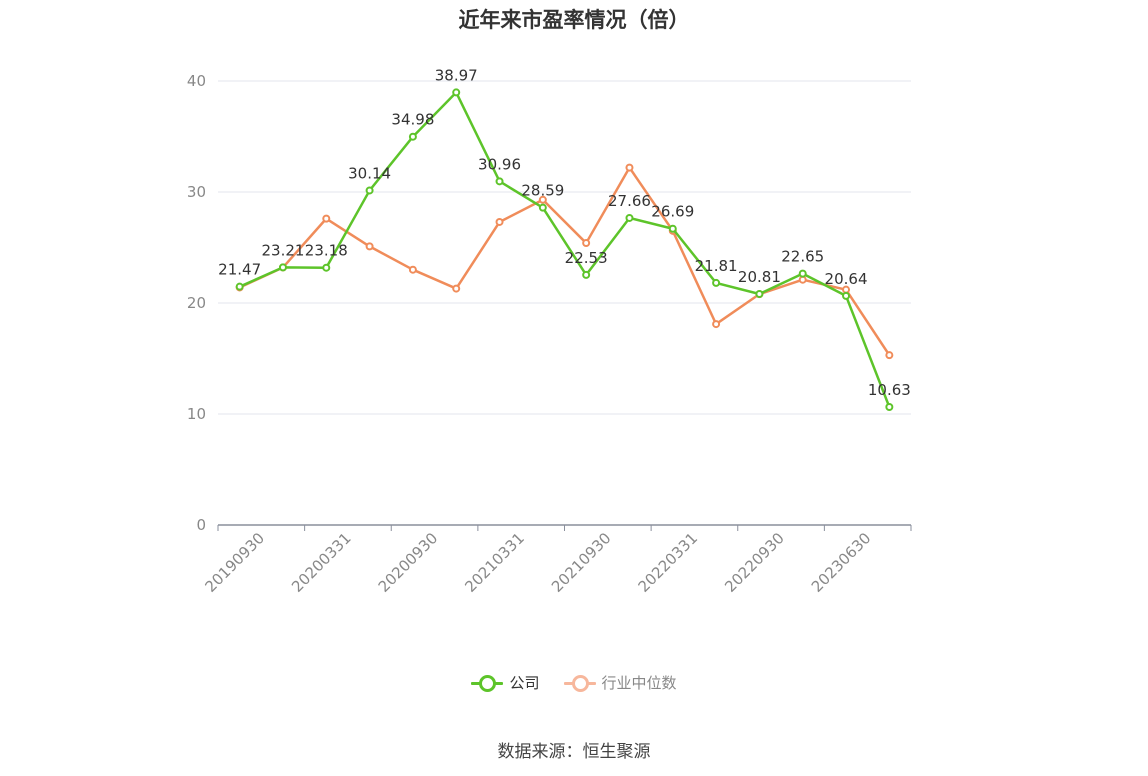 The height and width of the screenshot is (776, 1148). Describe the element at coordinates (586, 258) in the screenshot. I see `data-label: 22.53` at that location.